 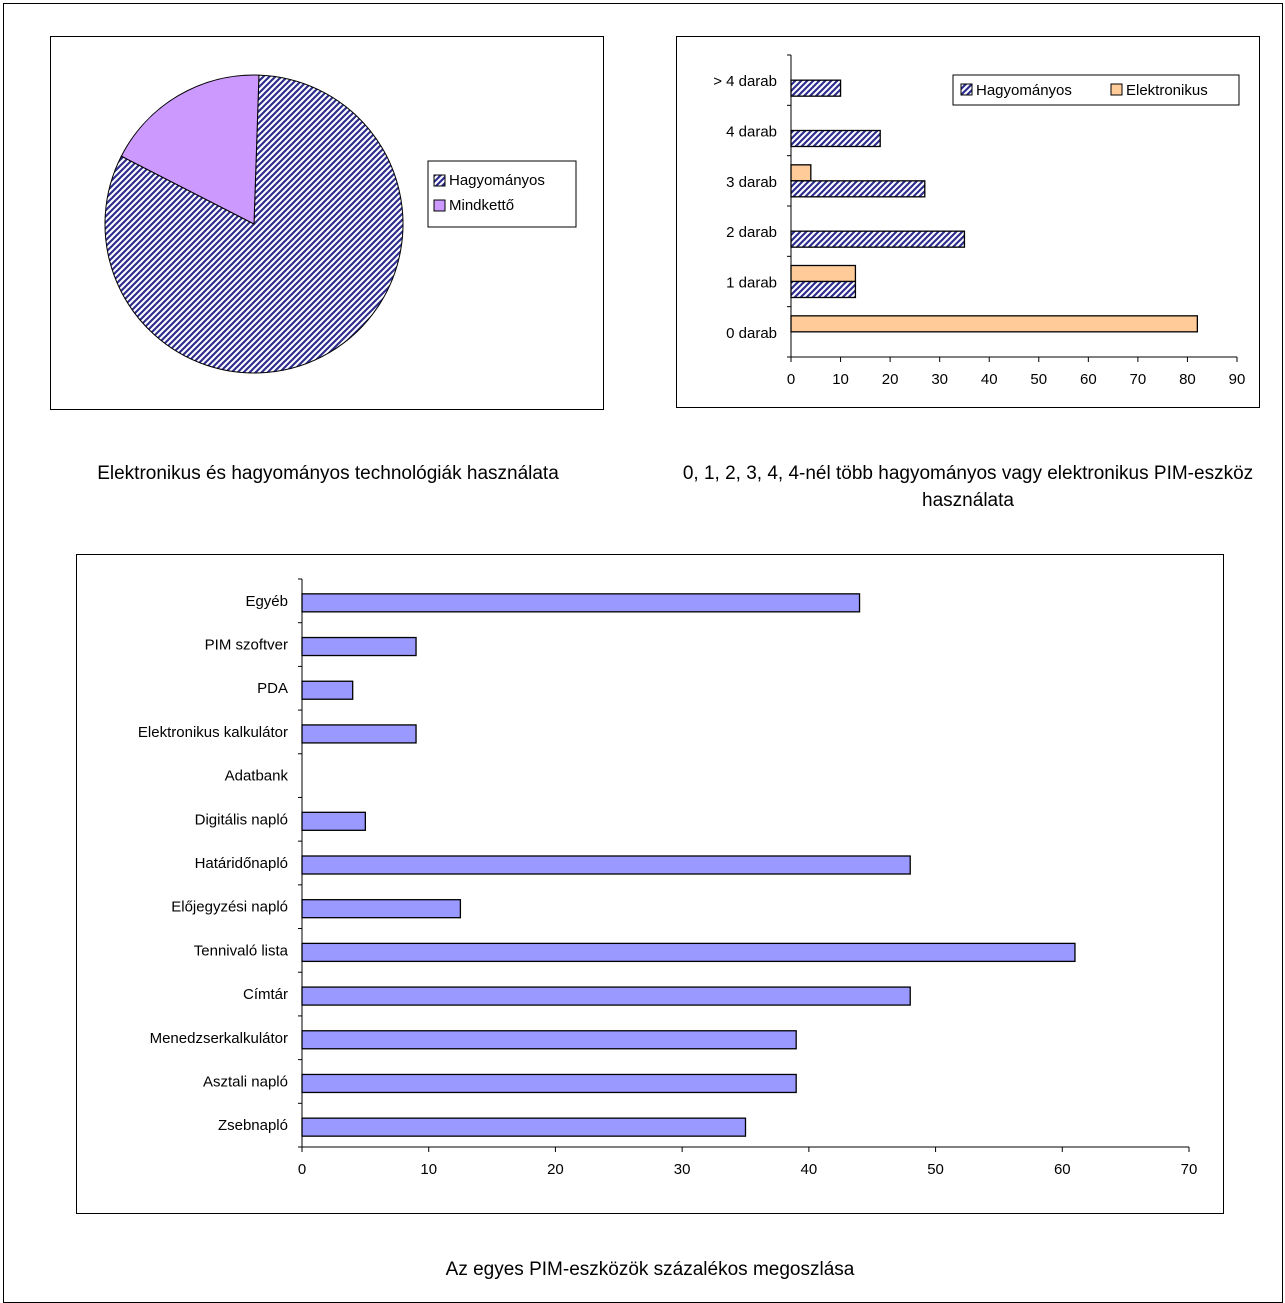 What do you see at coordinates (272, 688) in the screenshot?
I see `y-tick-label: PDA` at bounding box center [272, 688].